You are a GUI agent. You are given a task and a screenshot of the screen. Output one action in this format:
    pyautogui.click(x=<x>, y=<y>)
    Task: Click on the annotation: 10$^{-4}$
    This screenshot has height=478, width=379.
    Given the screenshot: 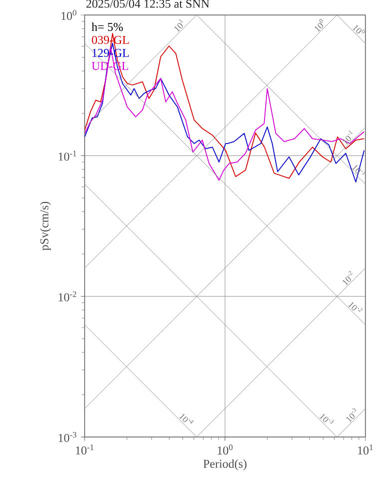 What is the action you would take?
    pyautogui.click(x=186, y=419)
    